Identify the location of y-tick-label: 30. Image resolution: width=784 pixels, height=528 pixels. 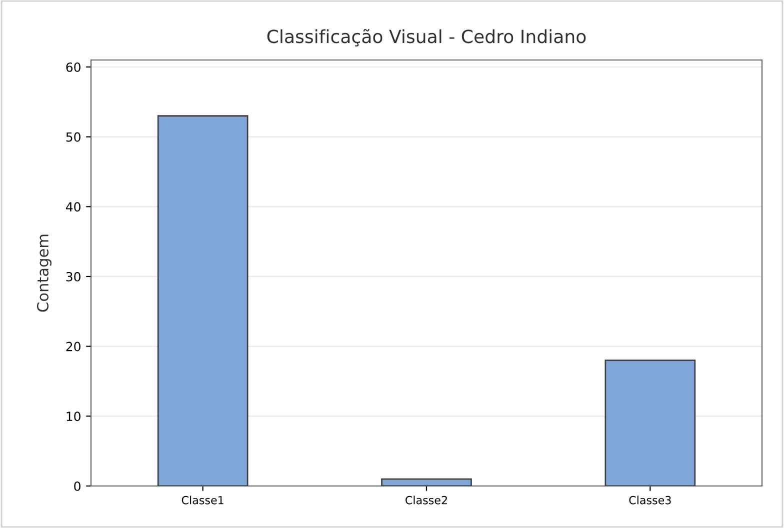
(73, 277).